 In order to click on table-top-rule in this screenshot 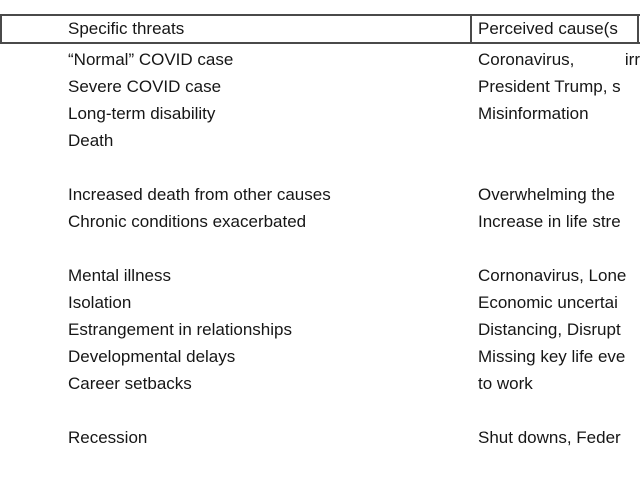, I will do `click(320, 15)`.